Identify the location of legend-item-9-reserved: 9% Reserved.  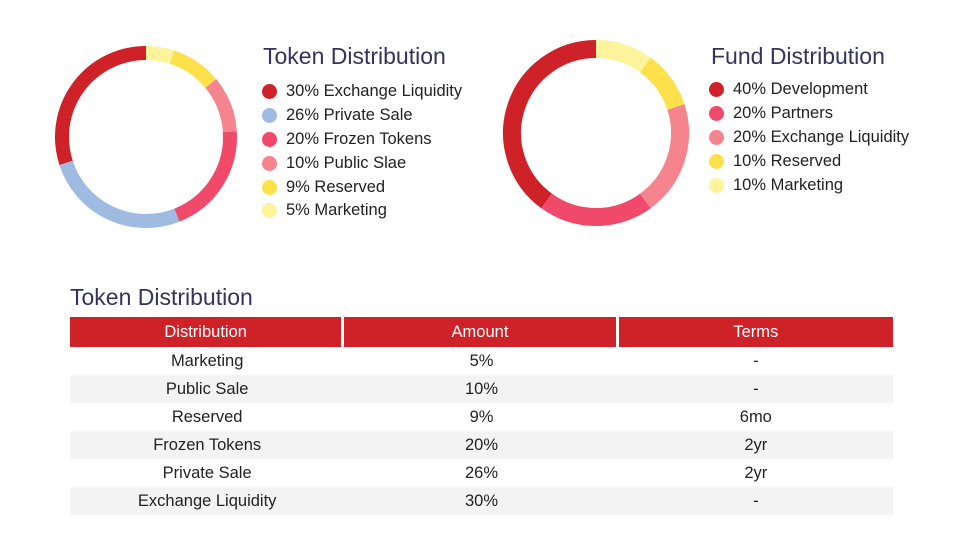
(362, 187).